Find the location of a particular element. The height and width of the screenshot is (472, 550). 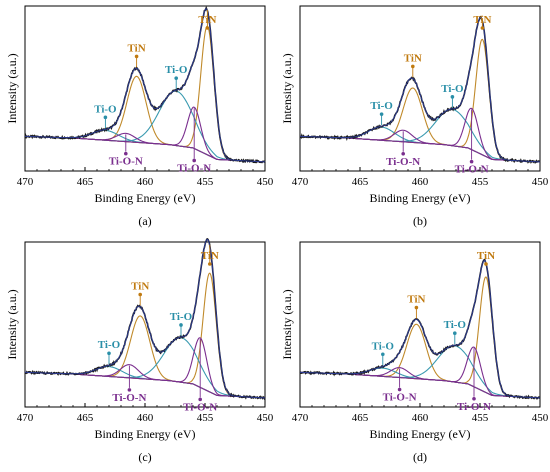

background-line is located at coordinates (420, 385).